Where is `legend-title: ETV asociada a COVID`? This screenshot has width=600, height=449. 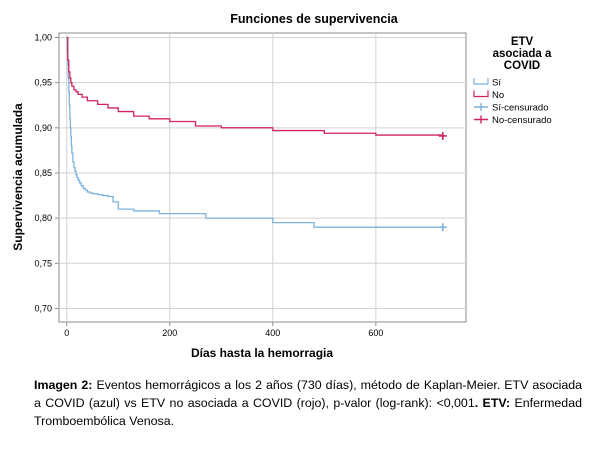 legend-title: ETV asociada a COVID is located at coordinates (522, 54).